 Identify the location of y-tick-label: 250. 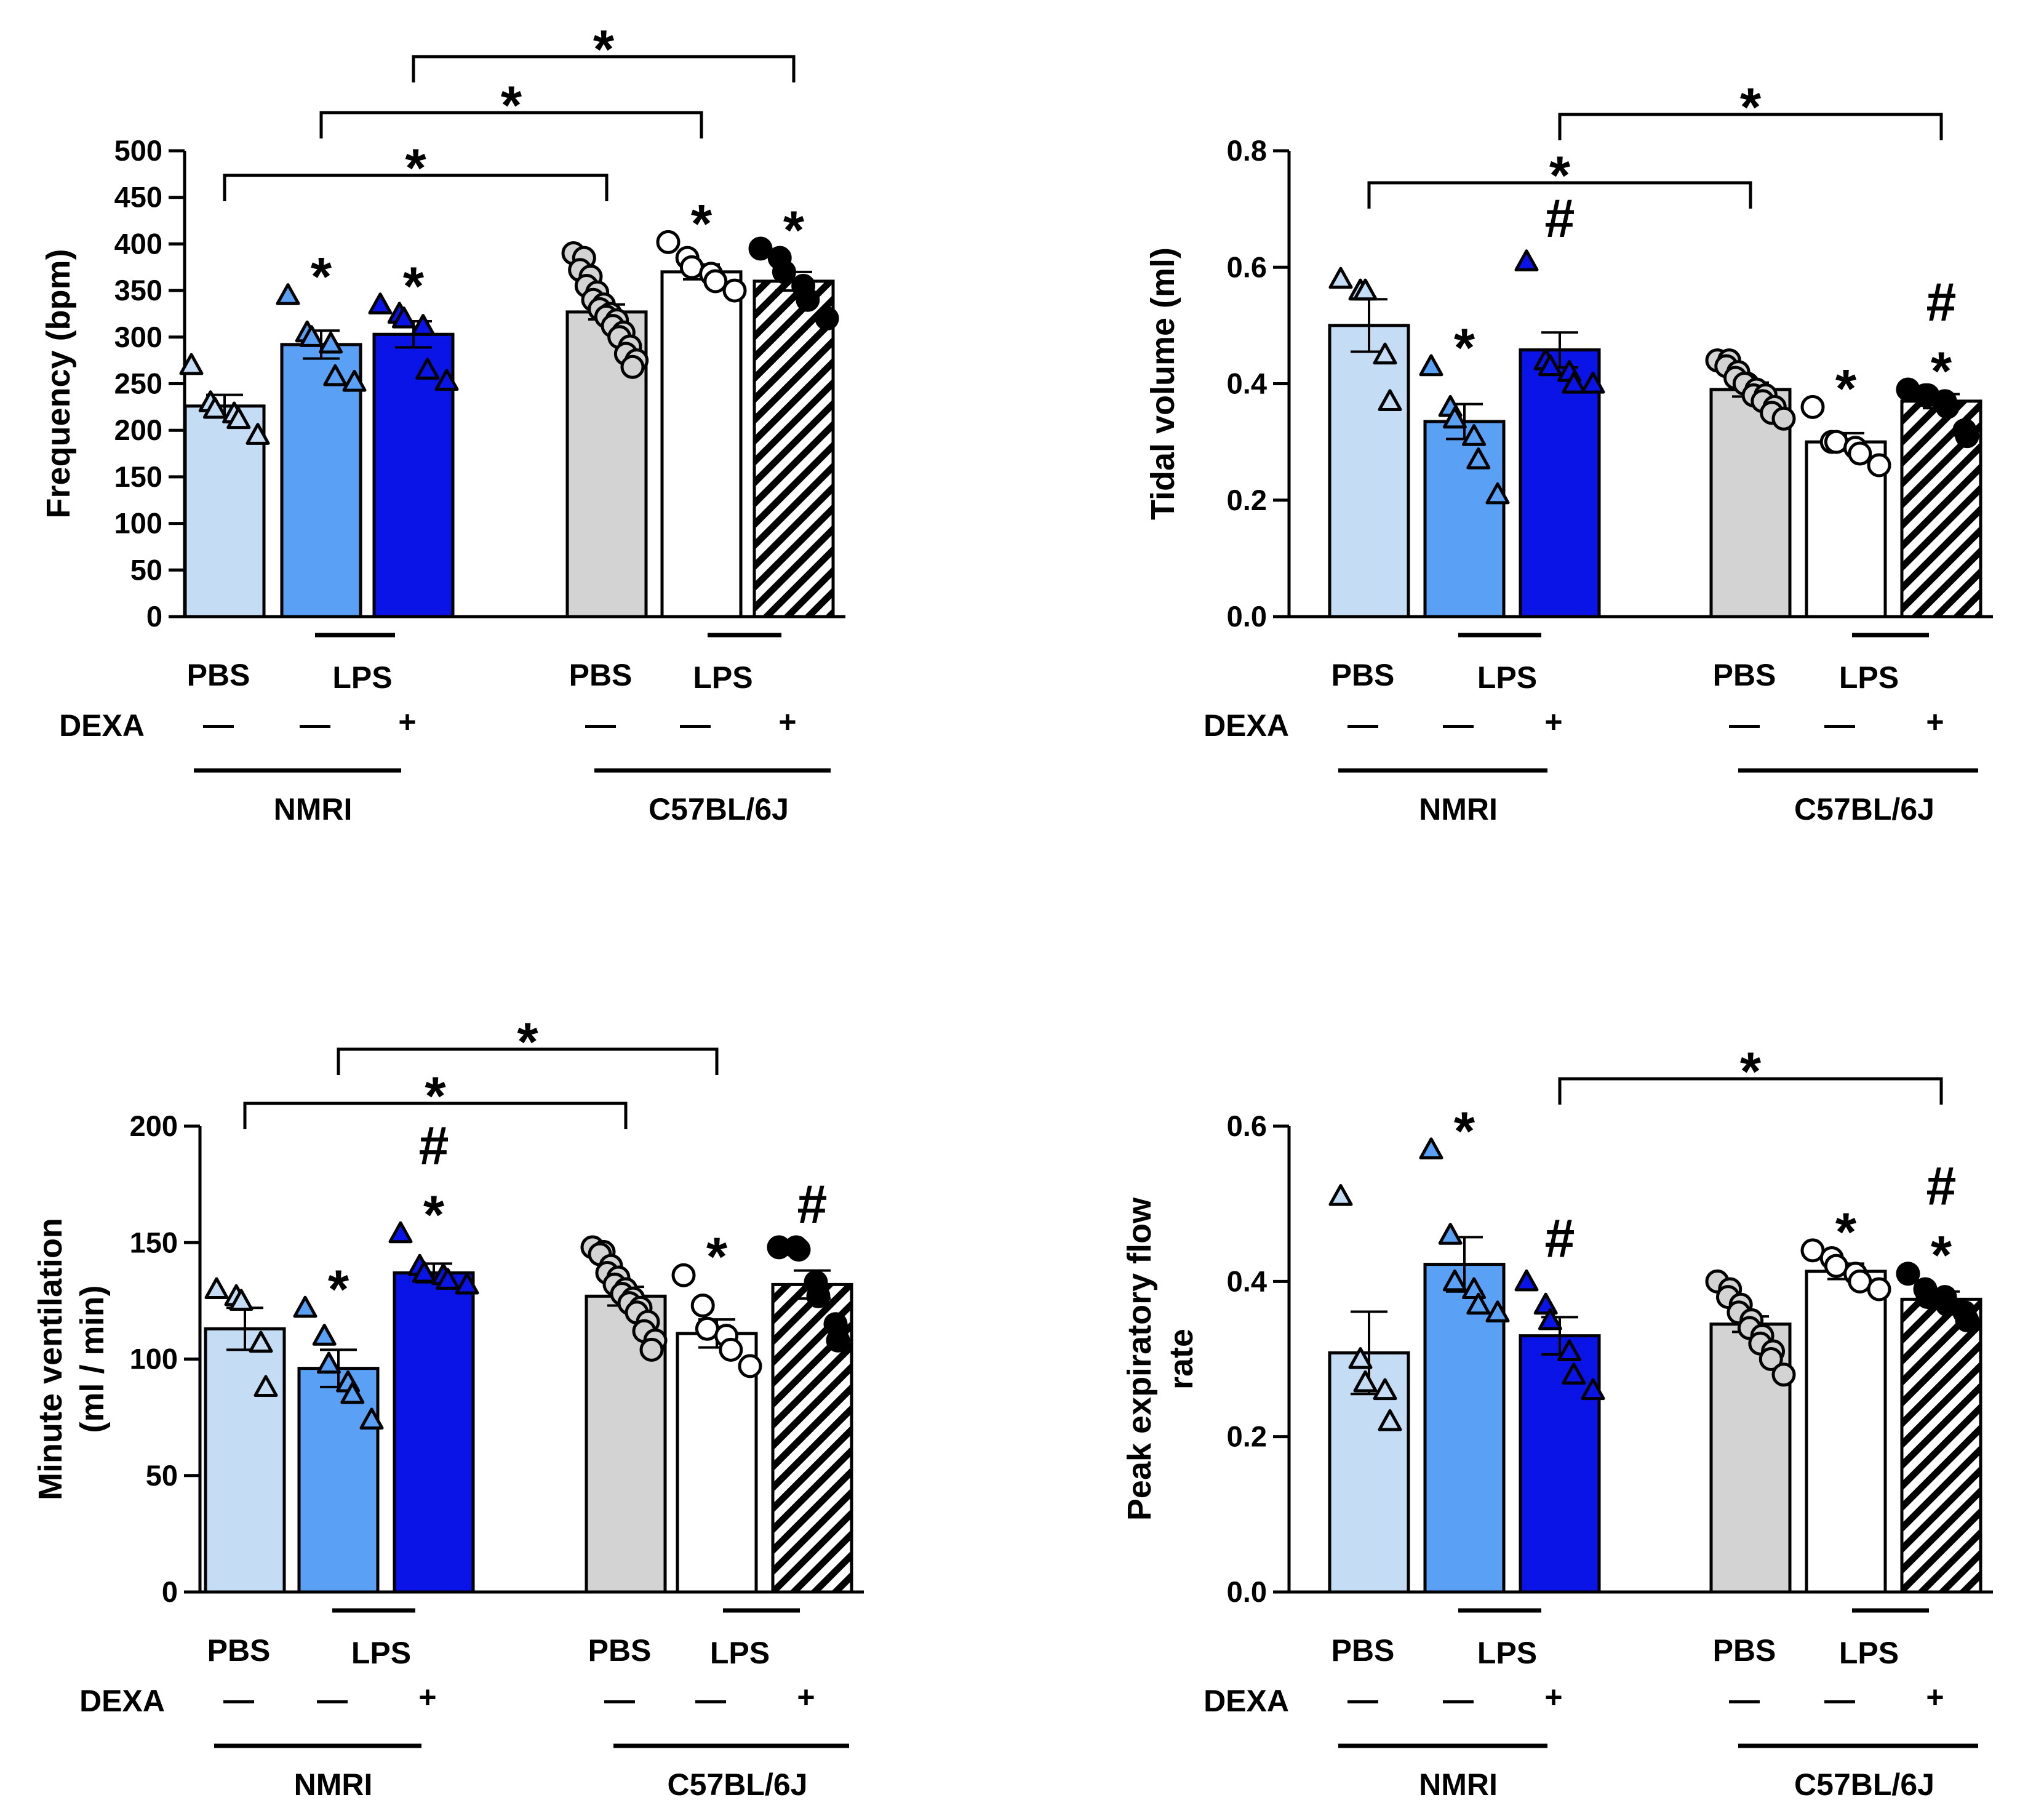
(138, 383).